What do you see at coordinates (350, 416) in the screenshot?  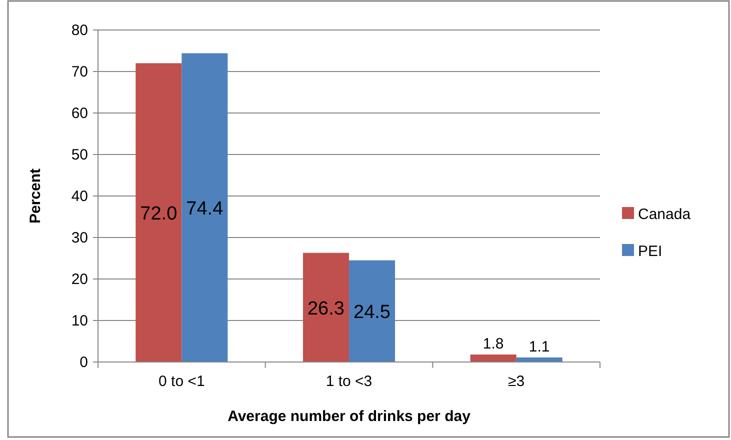 I see `x-axis-title: Average number of drinks per day` at bounding box center [350, 416].